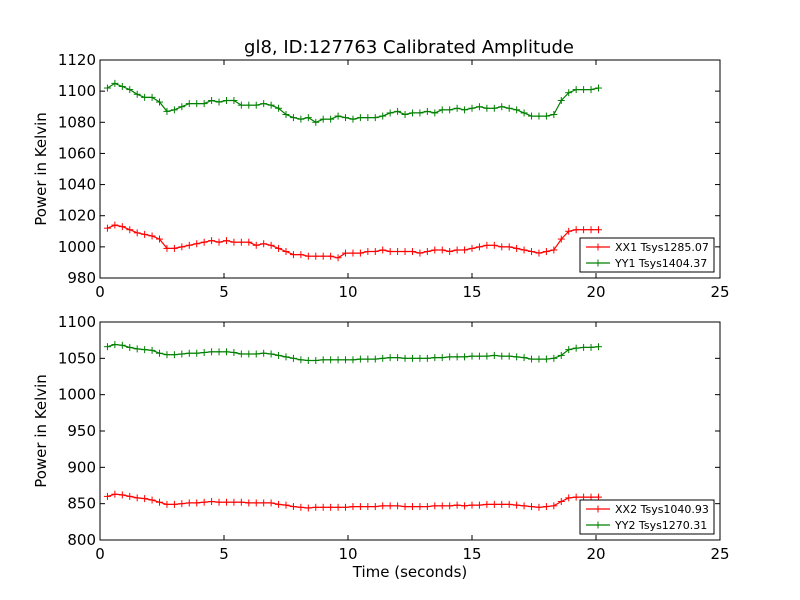 This screenshot has height=600, width=800. What do you see at coordinates (224, 292) in the screenshot?
I see `top-chart-x-tick-label: 5` at bounding box center [224, 292].